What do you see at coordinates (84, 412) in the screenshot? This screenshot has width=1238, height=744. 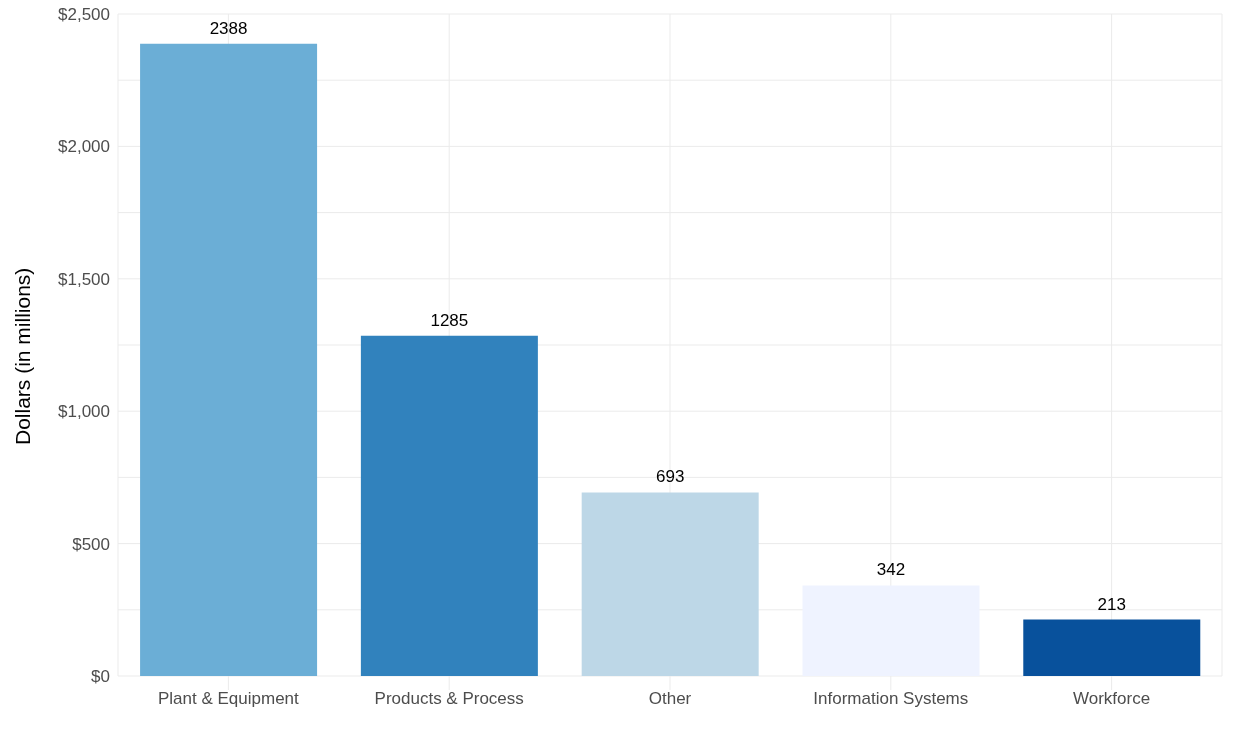 I see `y-tick-label: $1,000` at bounding box center [84, 412].